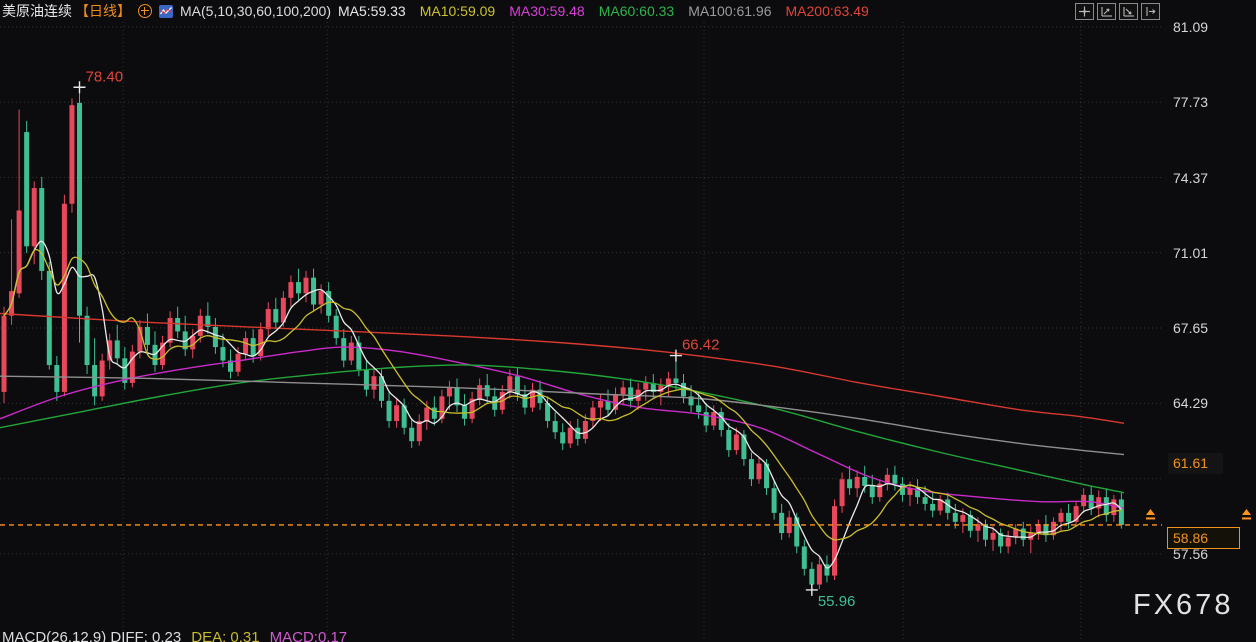 Image resolution: width=1256 pixels, height=642 pixels. What do you see at coordinates (730, 11) in the screenshot?
I see `ma-value-label: MA100:61.96` at bounding box center [730, 11].